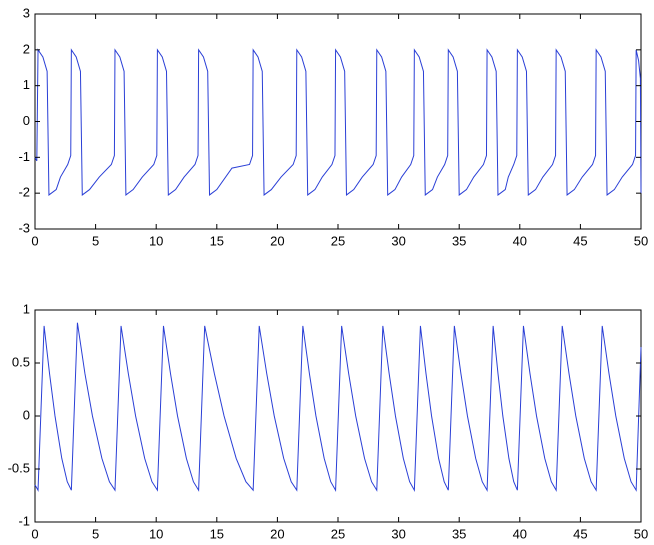 Image resolution: width=654 pixels, height=545 pixels. I want to click on y-tick-label: 0.5, so click(21, 361).